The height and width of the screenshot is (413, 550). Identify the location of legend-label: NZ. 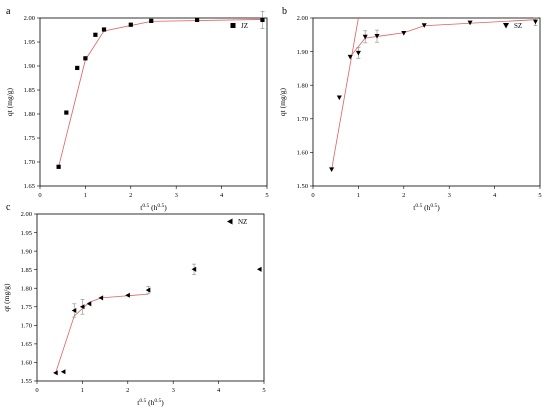
(242, 222).